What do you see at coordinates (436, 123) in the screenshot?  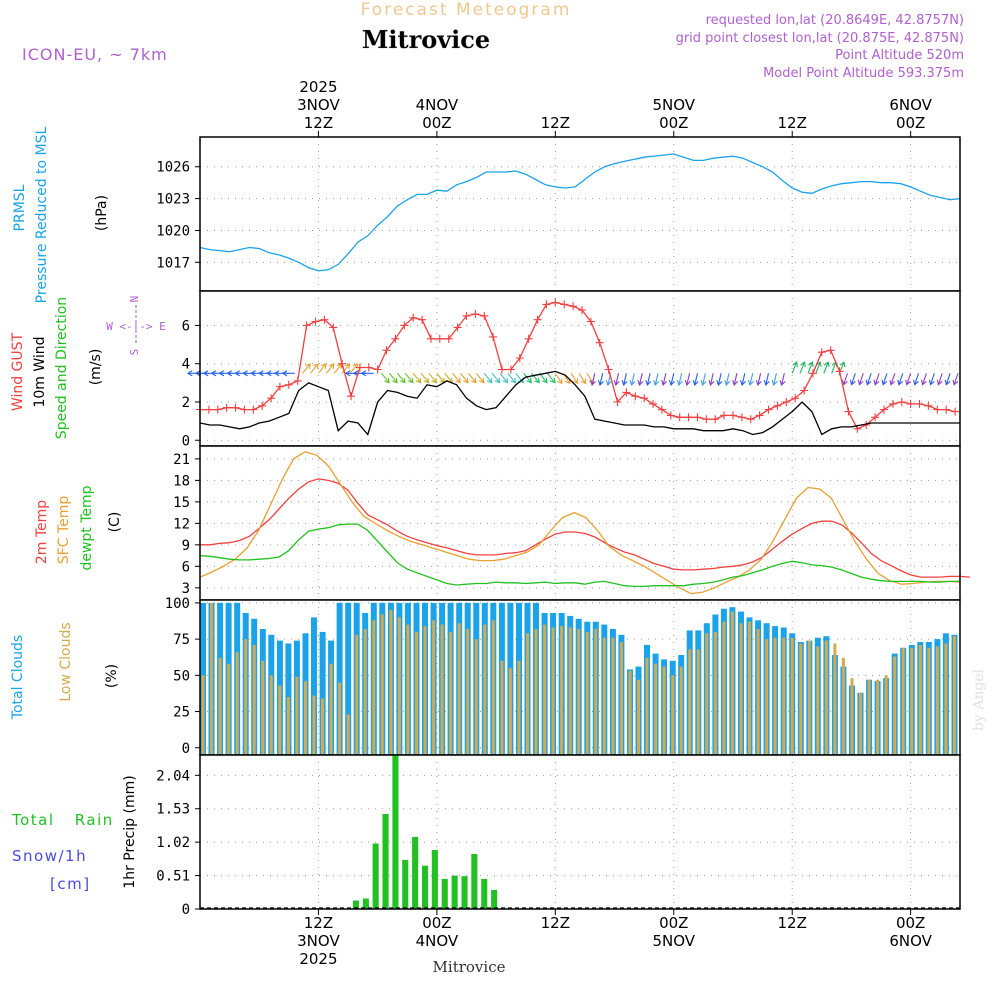 I see `top-time-label: 00Z` at bounding box center [436, 123].